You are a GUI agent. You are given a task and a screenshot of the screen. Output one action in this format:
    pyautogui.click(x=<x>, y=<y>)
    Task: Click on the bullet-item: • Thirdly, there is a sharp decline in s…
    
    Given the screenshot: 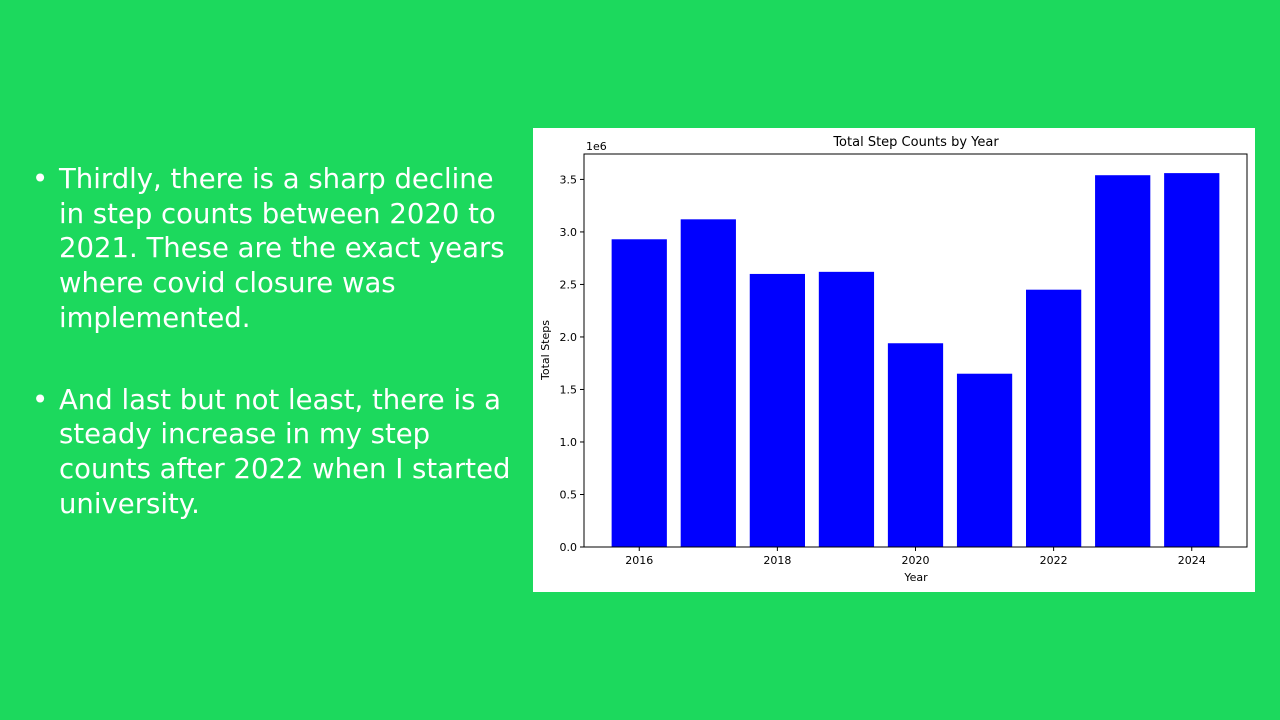 What is the action you would take?
    pyautogui.click(x=272, y=249)
    